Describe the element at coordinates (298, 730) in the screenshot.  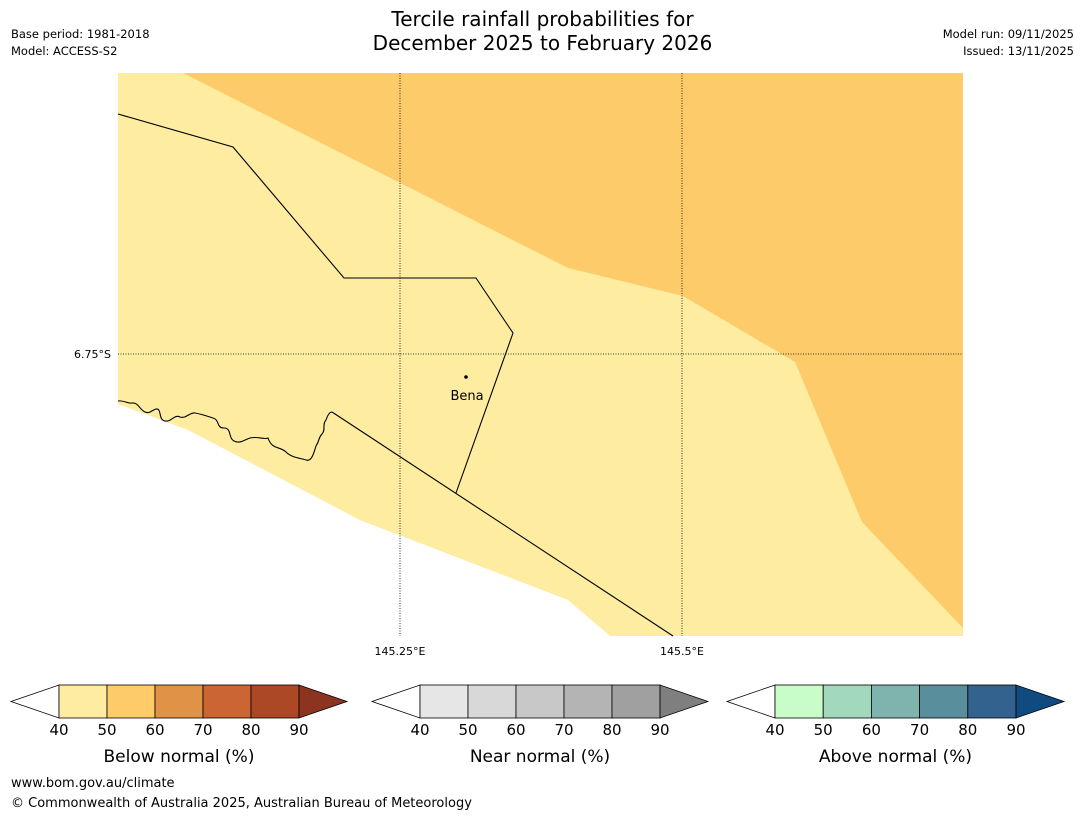
I see `below-colorbar-tick-label: 90` at that location.